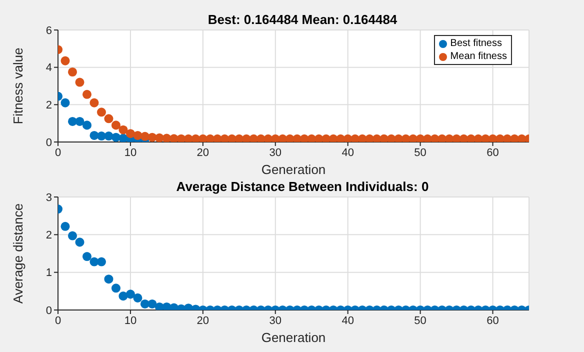 The width and height of the screenshot is (584, 352). I want to click on y-tick-label: 1, so click(49, 273).